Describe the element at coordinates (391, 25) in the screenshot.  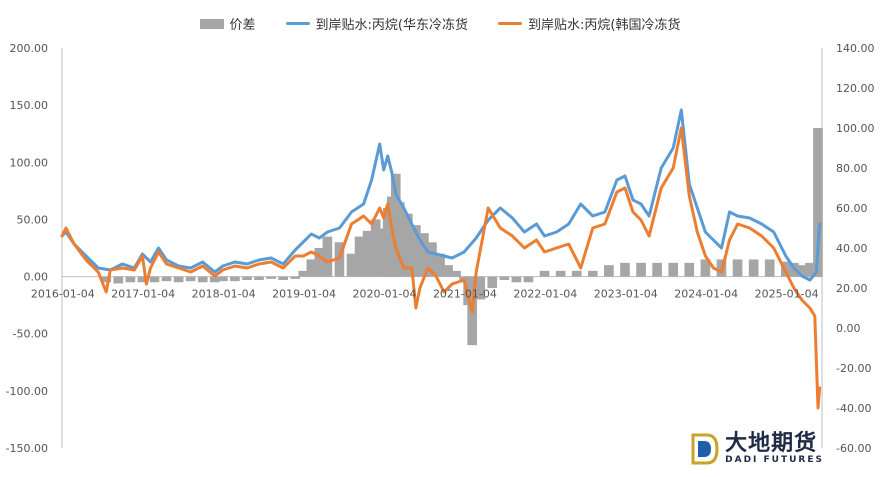
I see `legend-label-east: 到岸贴水:丙烷(华东冷冻货` at that location.